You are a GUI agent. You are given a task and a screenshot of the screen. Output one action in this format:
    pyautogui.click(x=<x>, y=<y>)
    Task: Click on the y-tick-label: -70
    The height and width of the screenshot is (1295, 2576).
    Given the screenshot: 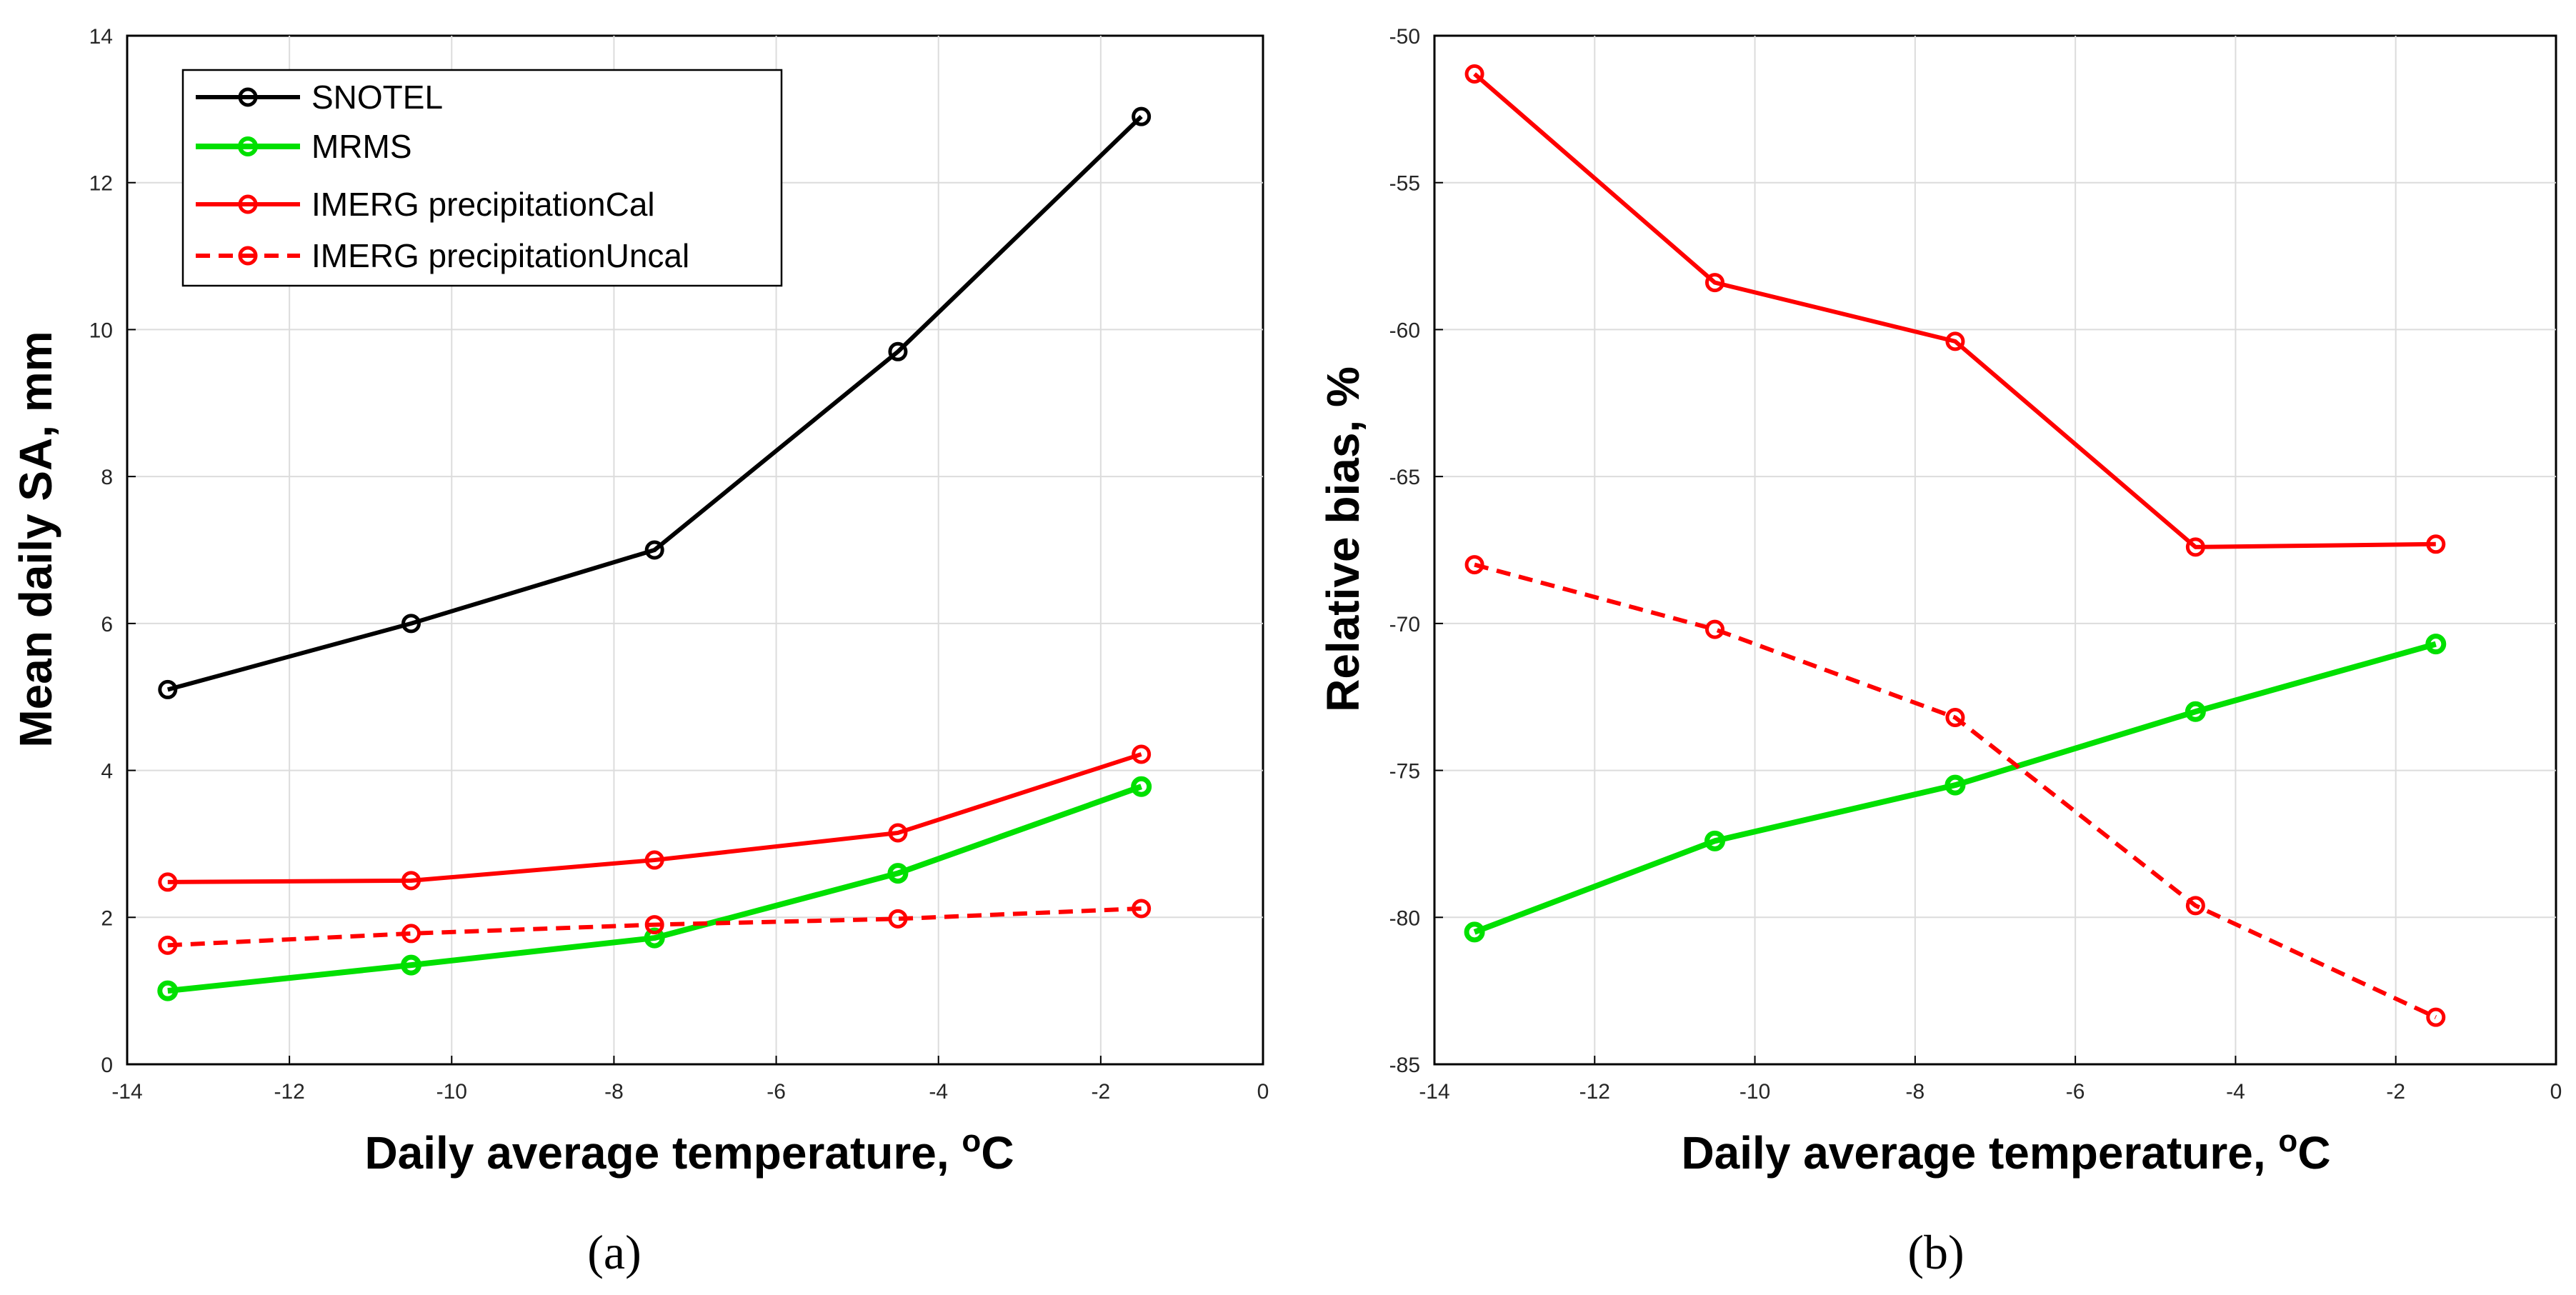 What is the action you would take?
    pyautogui.click(x=1404, y=624)
    